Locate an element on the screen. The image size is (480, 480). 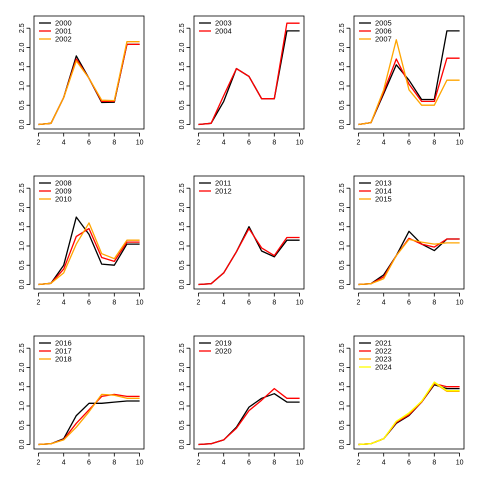
series-line-2015 is located at coordinates (409, 262).